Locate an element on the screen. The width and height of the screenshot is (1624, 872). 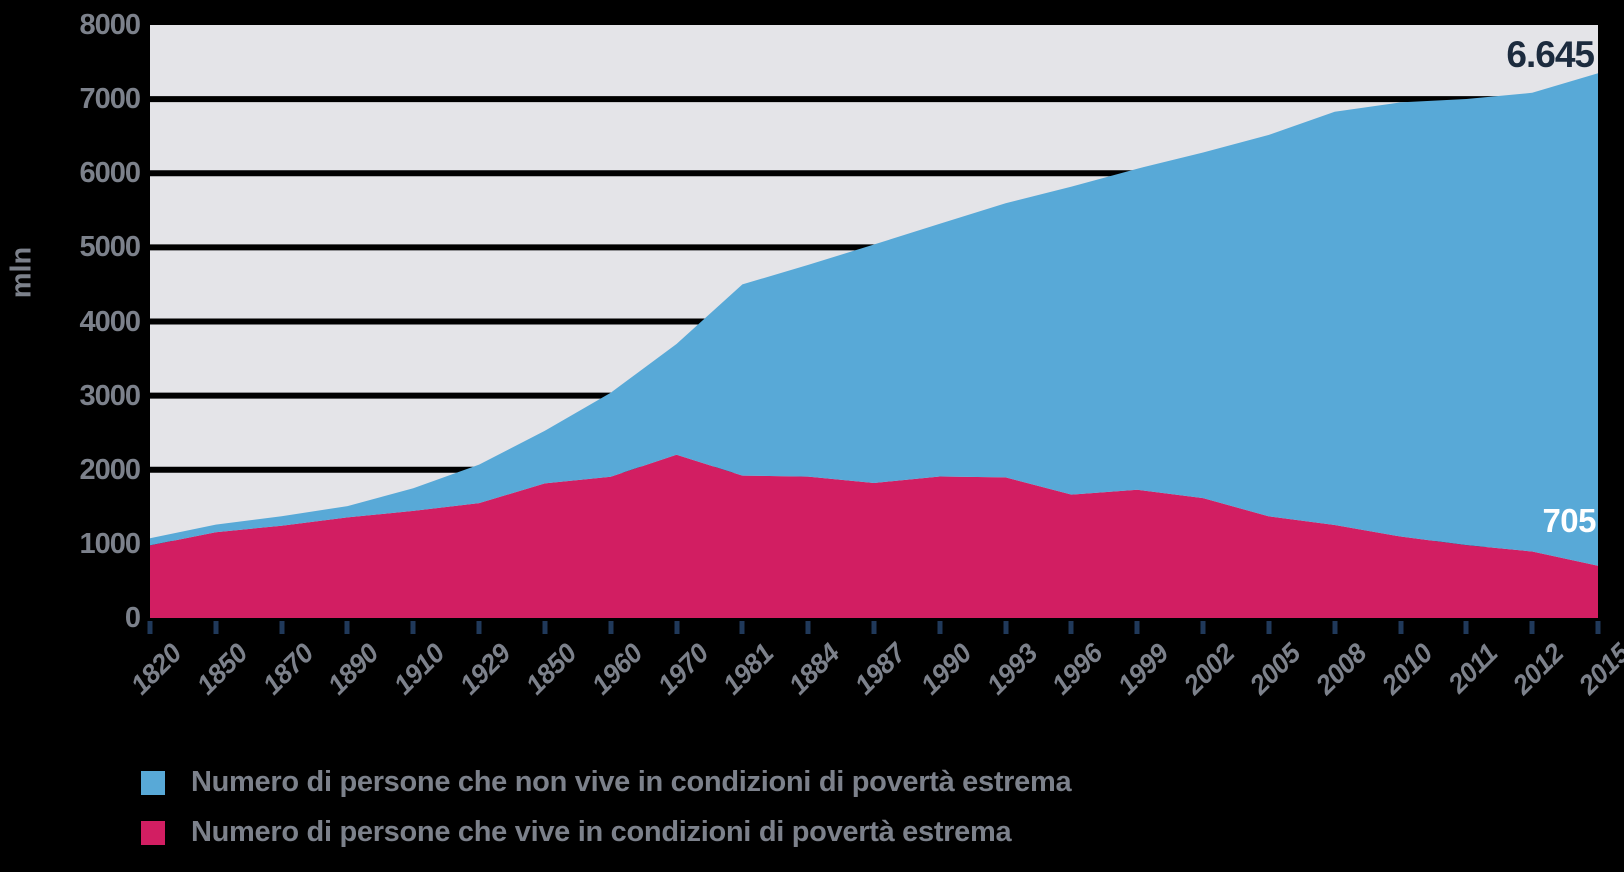
x-axis-tick-label: 1981 is located at coordinates (748, 669).